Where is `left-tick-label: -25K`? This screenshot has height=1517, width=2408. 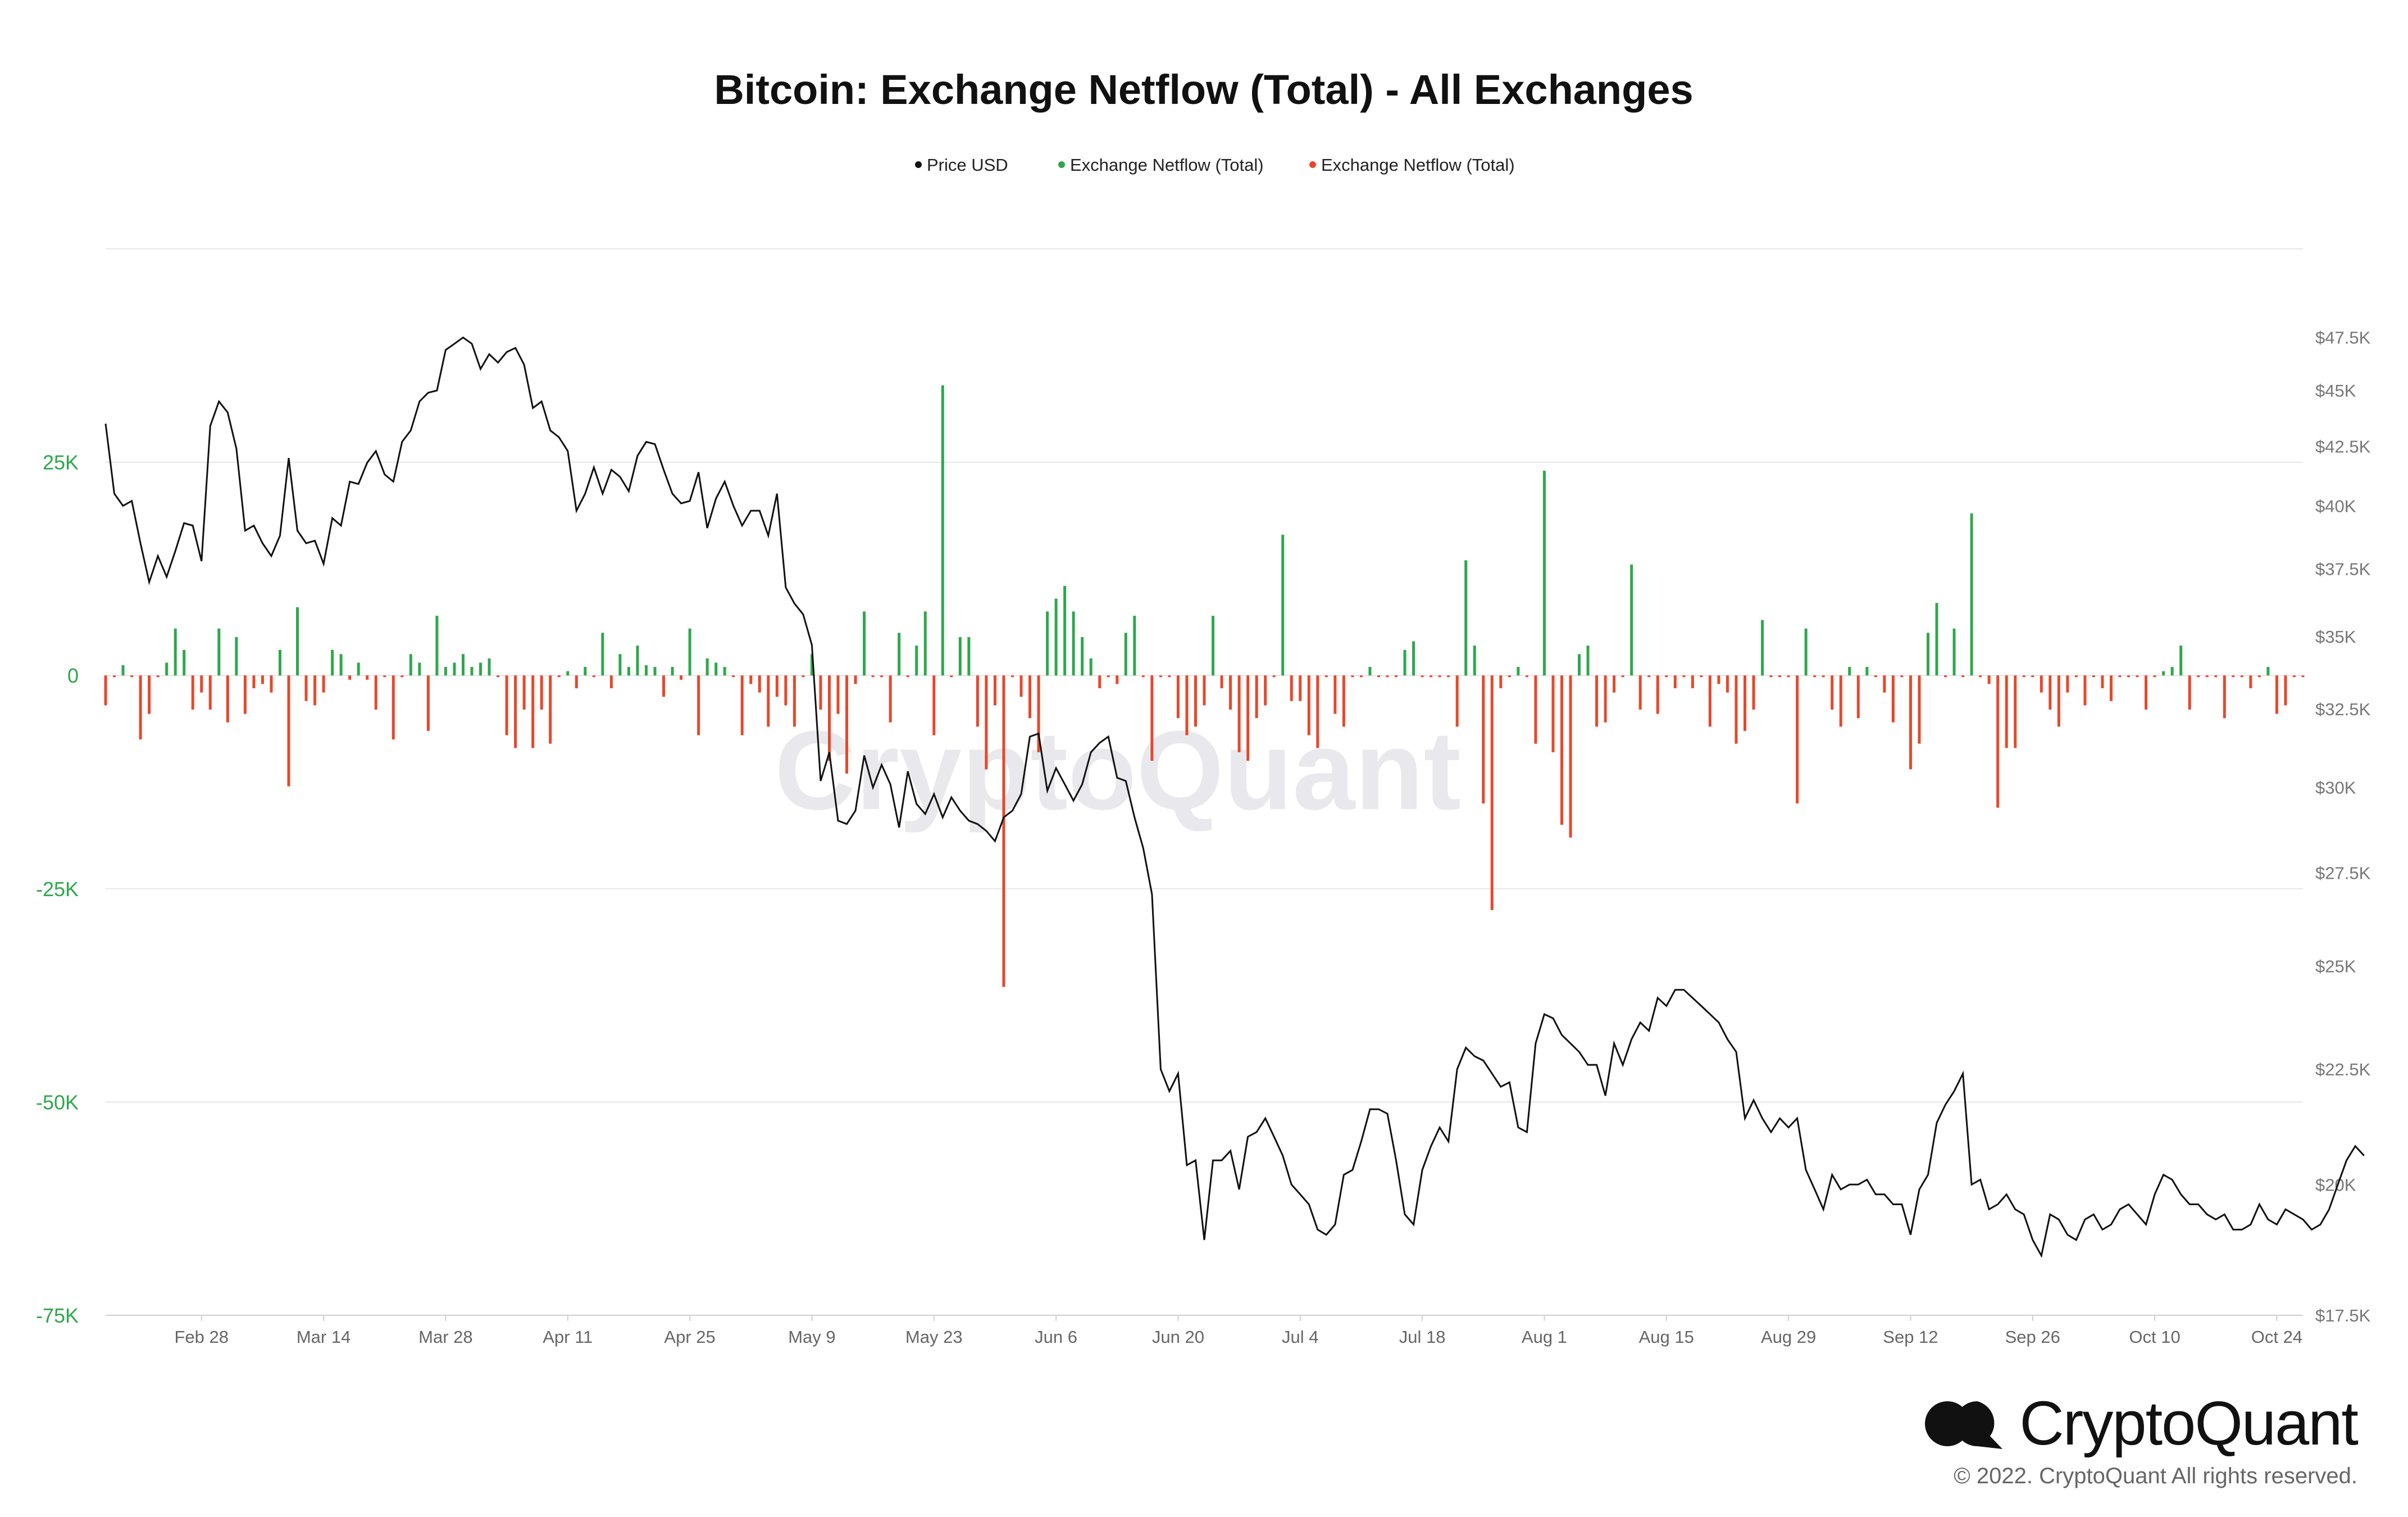
left-tick-label: -25K is located at coordinates (57, 889).